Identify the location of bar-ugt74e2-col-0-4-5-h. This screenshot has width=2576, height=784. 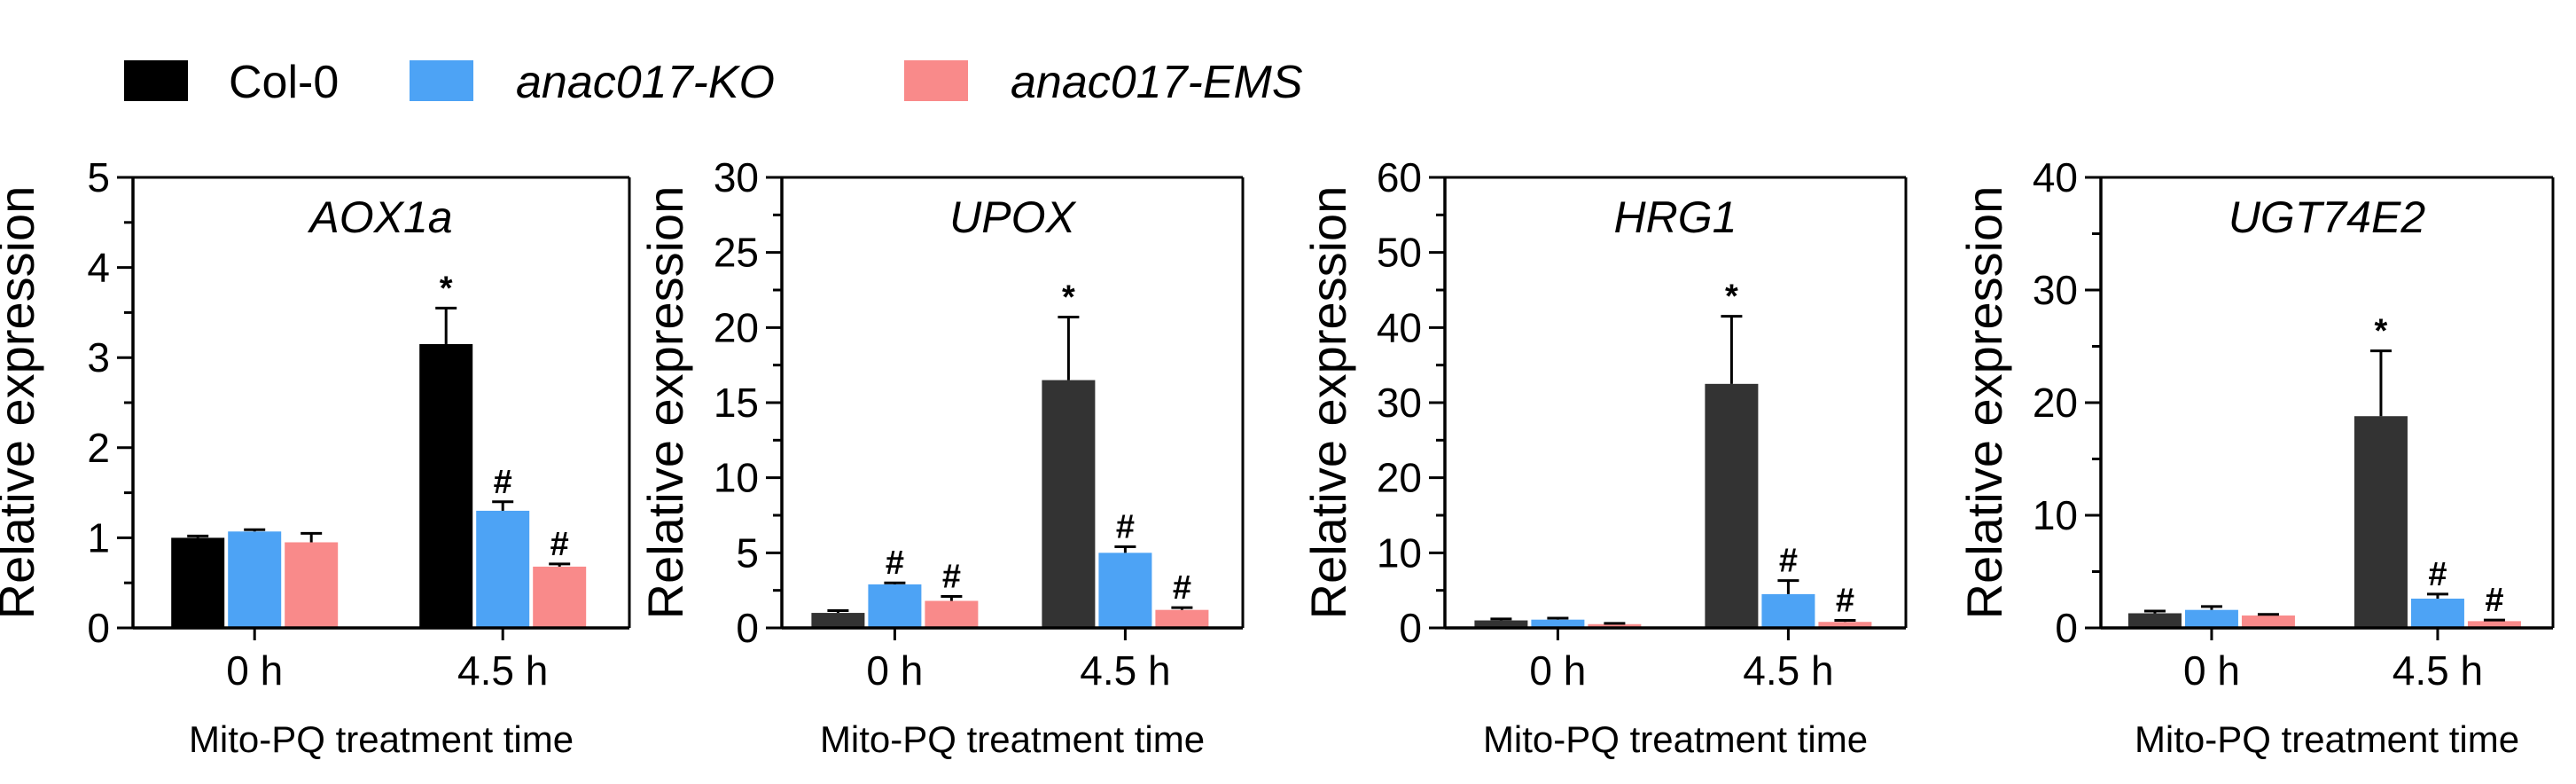
(2381, 522).